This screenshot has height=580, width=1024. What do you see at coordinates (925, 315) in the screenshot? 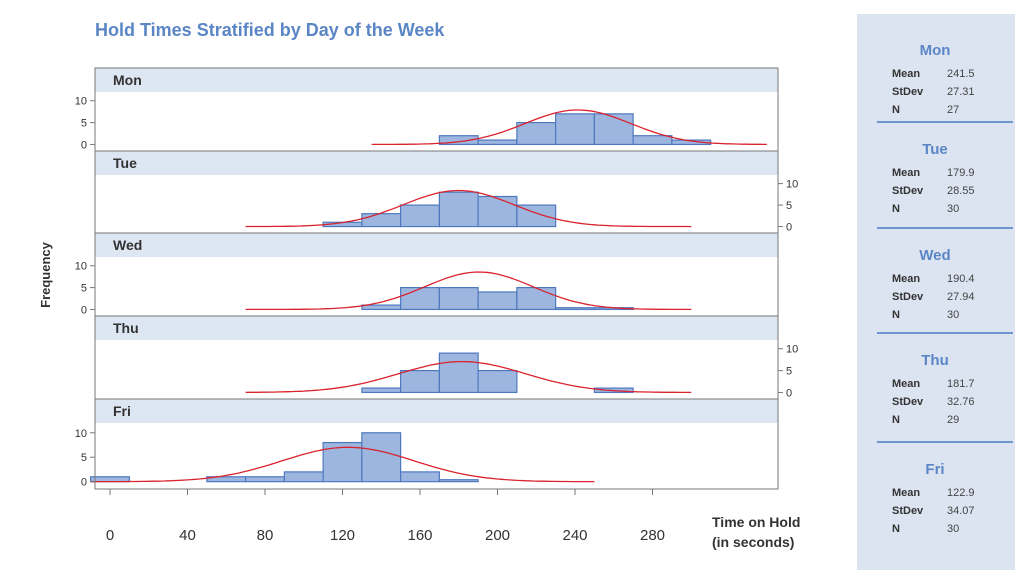
I see `stat-n-wed: N 30` at bounding box center [925, 315].